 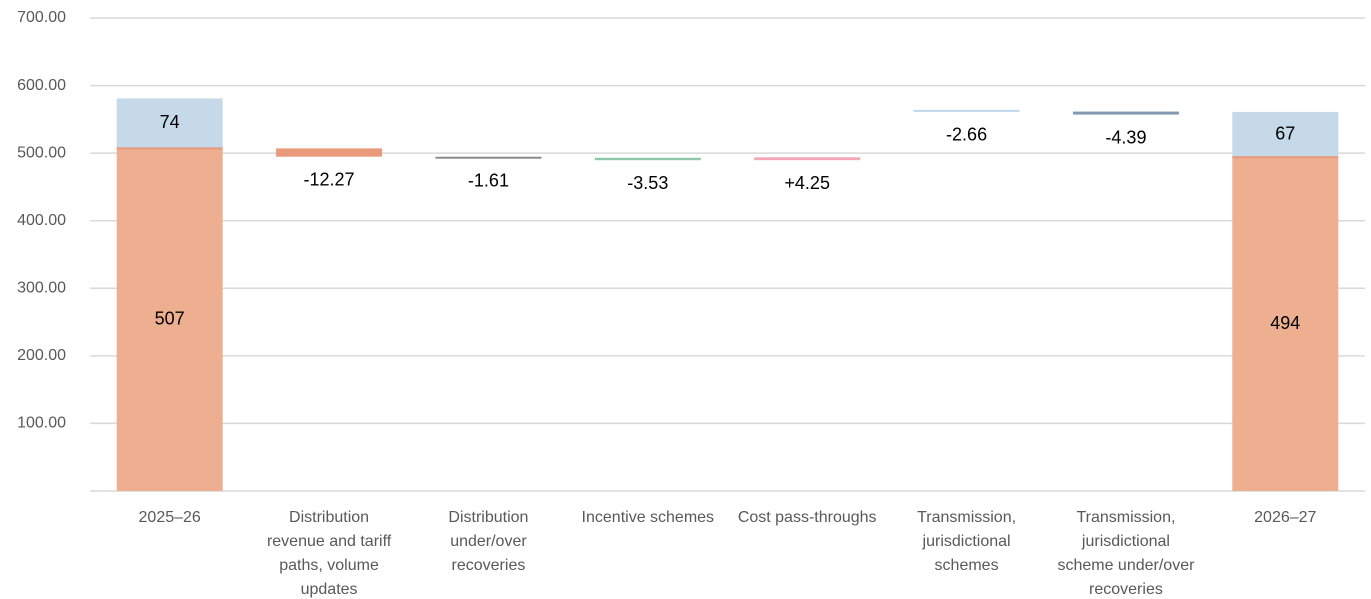 What do you see at coordinates (41, 220) in the screenshot?
I see `y-tick-label: 400.00` at bounding box center [41, 220].